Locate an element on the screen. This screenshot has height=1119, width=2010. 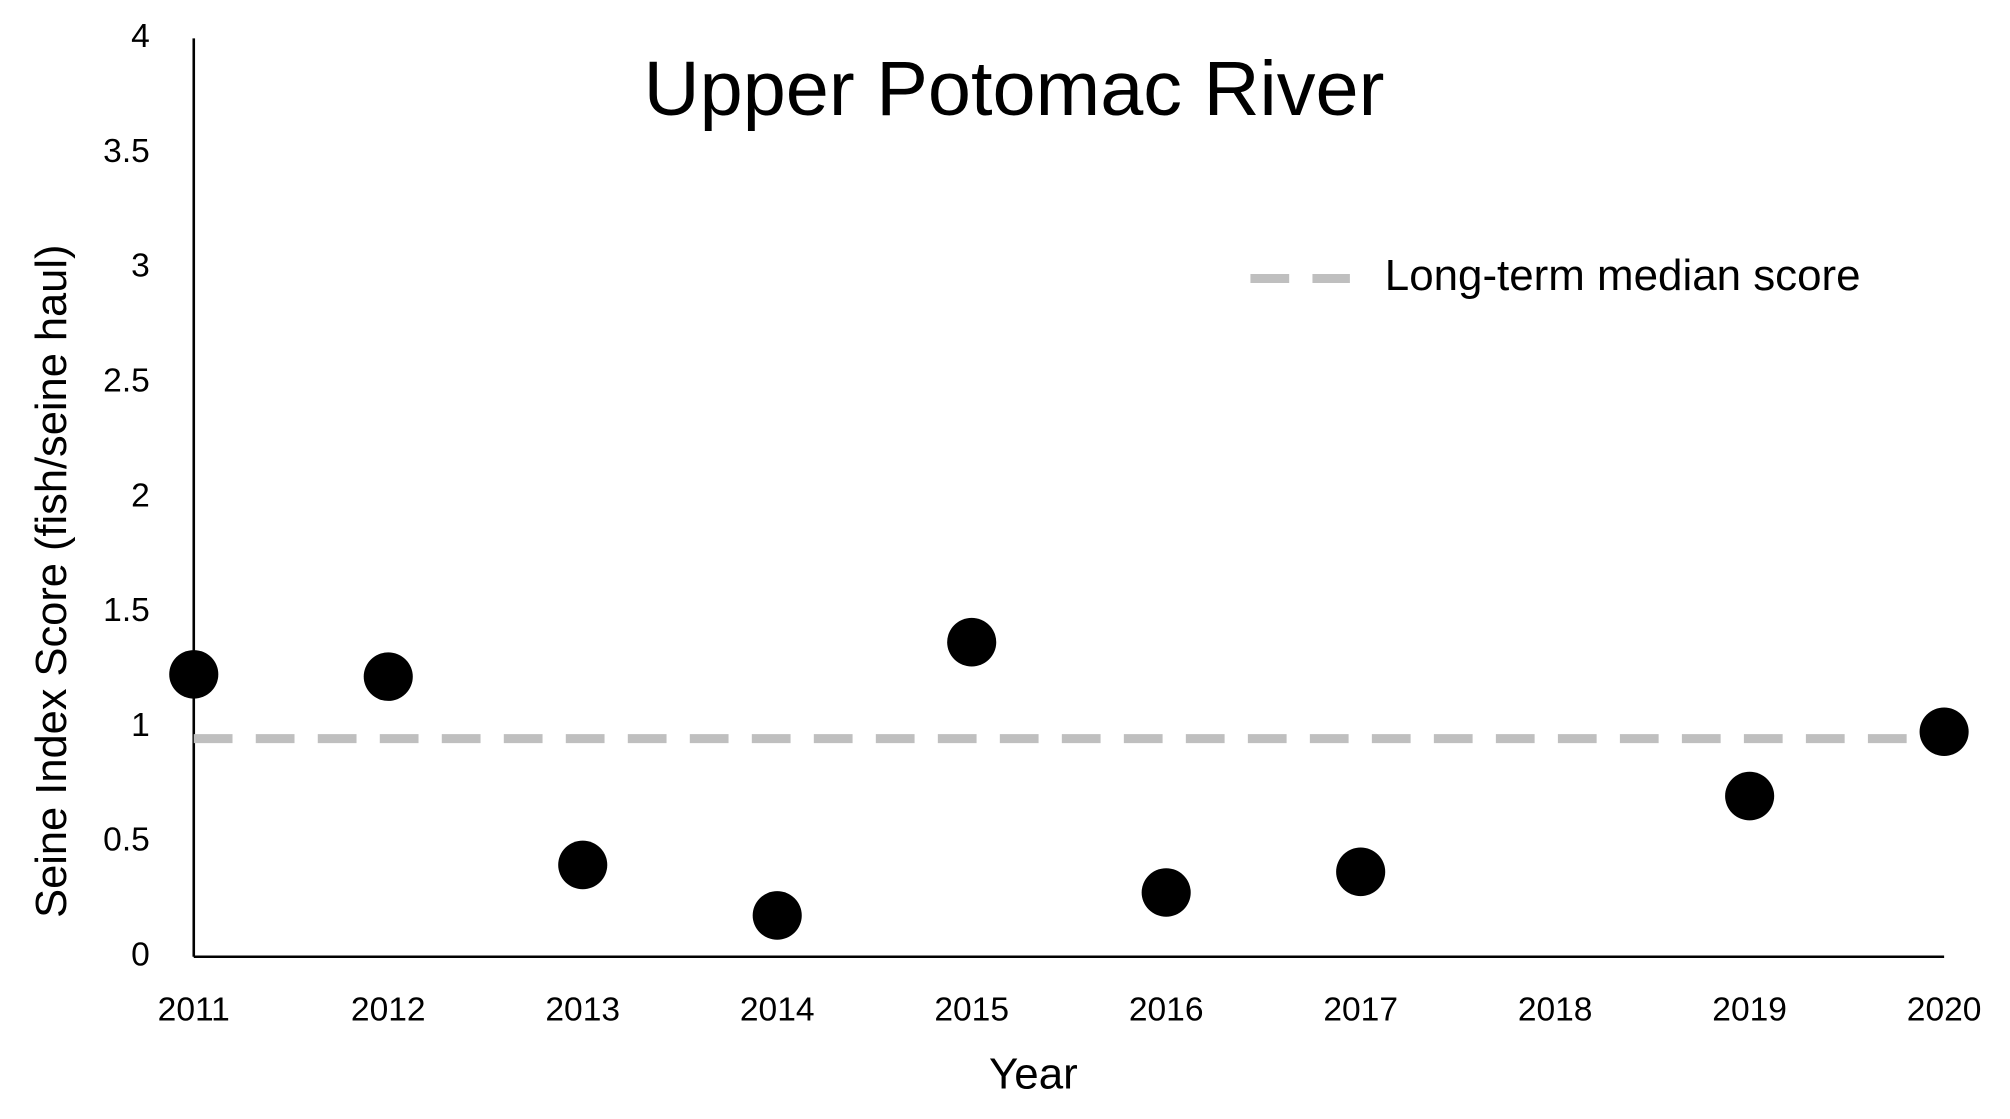
x-tick-label: 2011 is located at coordinates (194, 1010).